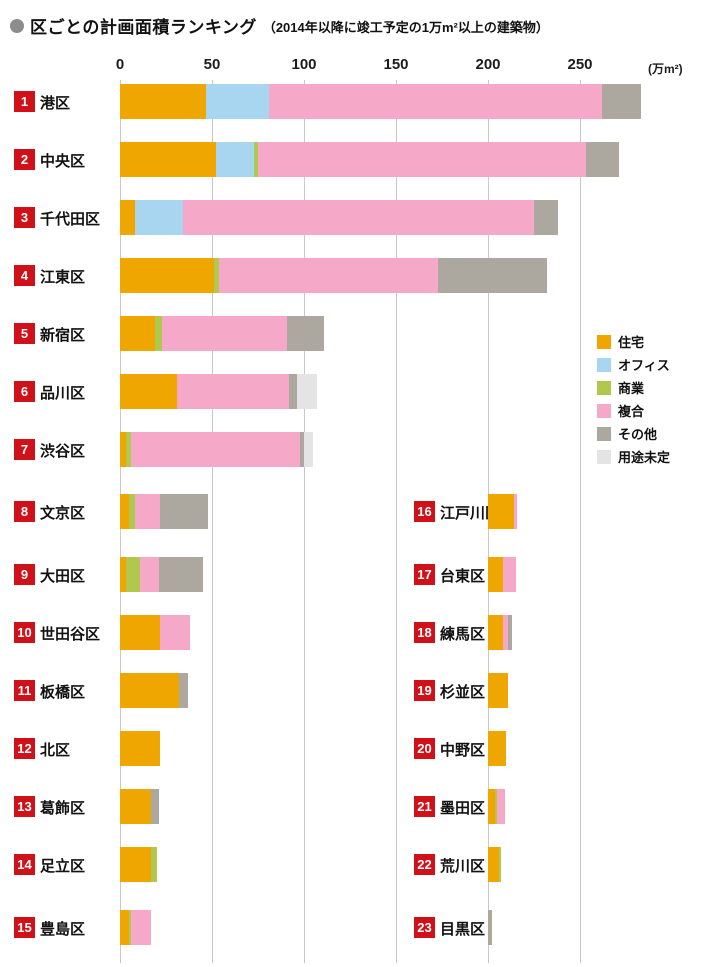 The width and height of the screenshot is (714, 967). What do you see at coordinates (424, 574) in the screenshot?
I see `rank-badge: 17` at bounding box center [424, 574].